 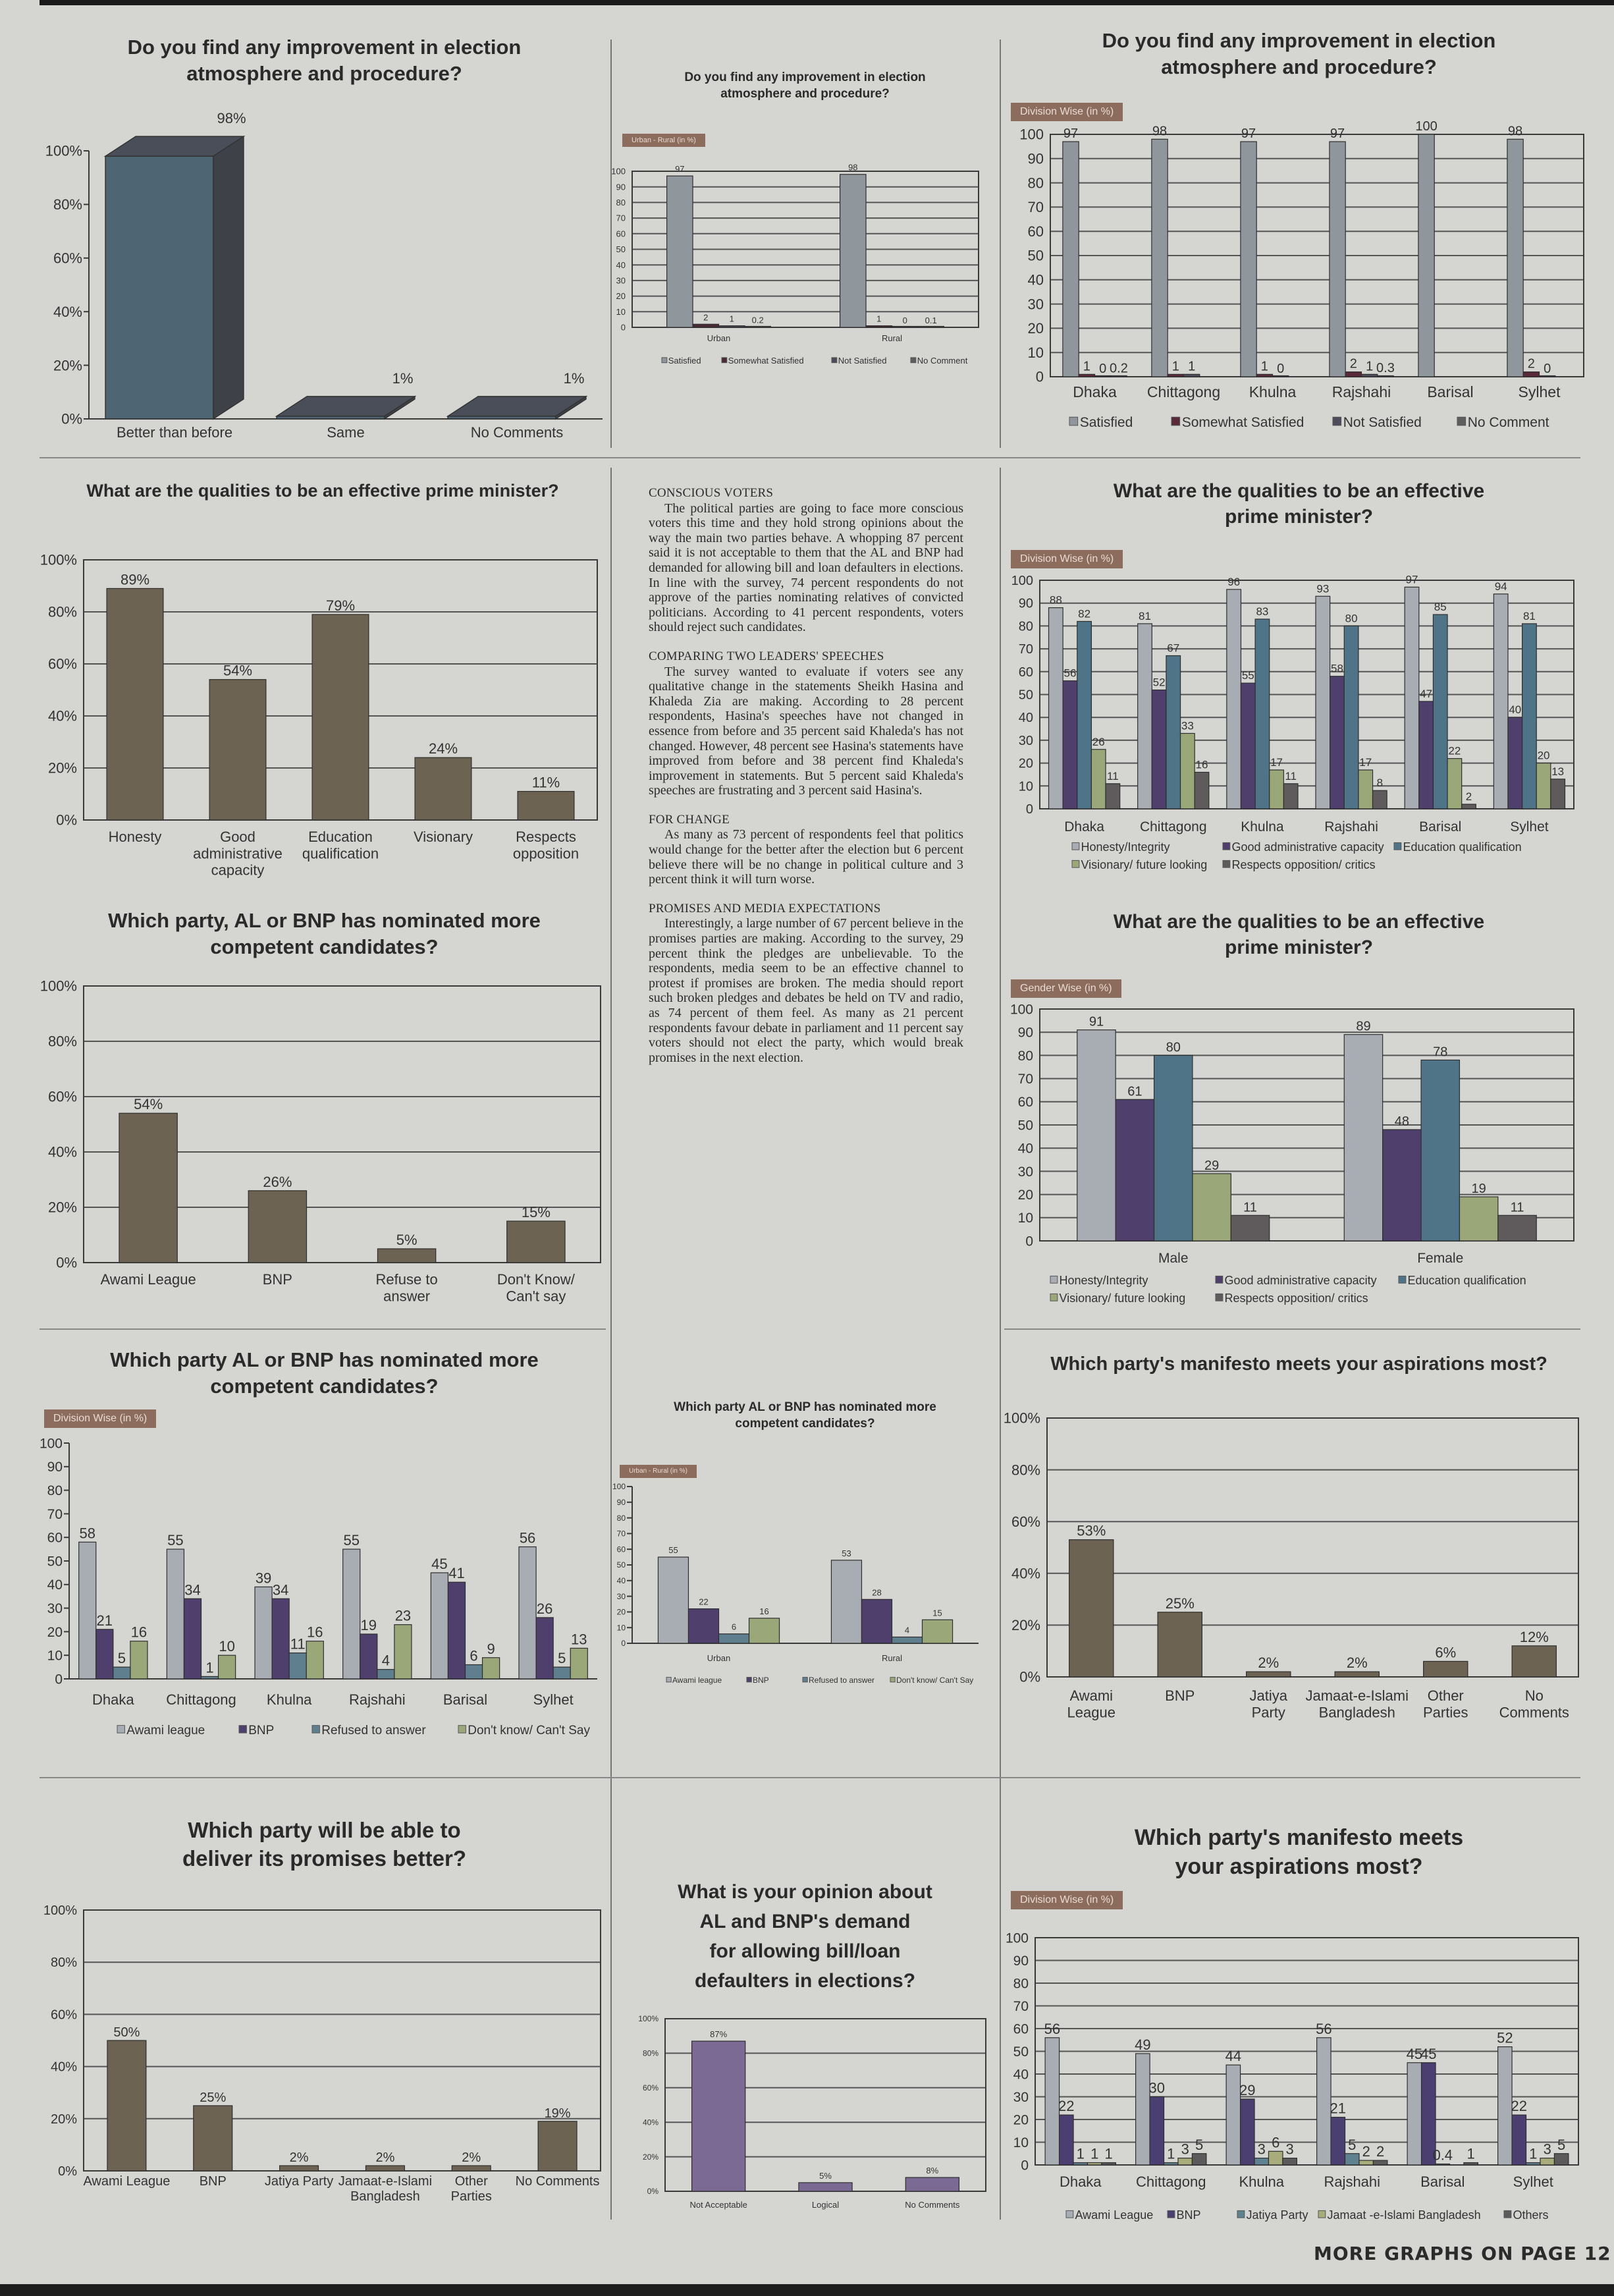 What do you see at coordinates (1412, 579) in the screenshot?
I see `value-label: 97` at bounding box center [1412, 579].